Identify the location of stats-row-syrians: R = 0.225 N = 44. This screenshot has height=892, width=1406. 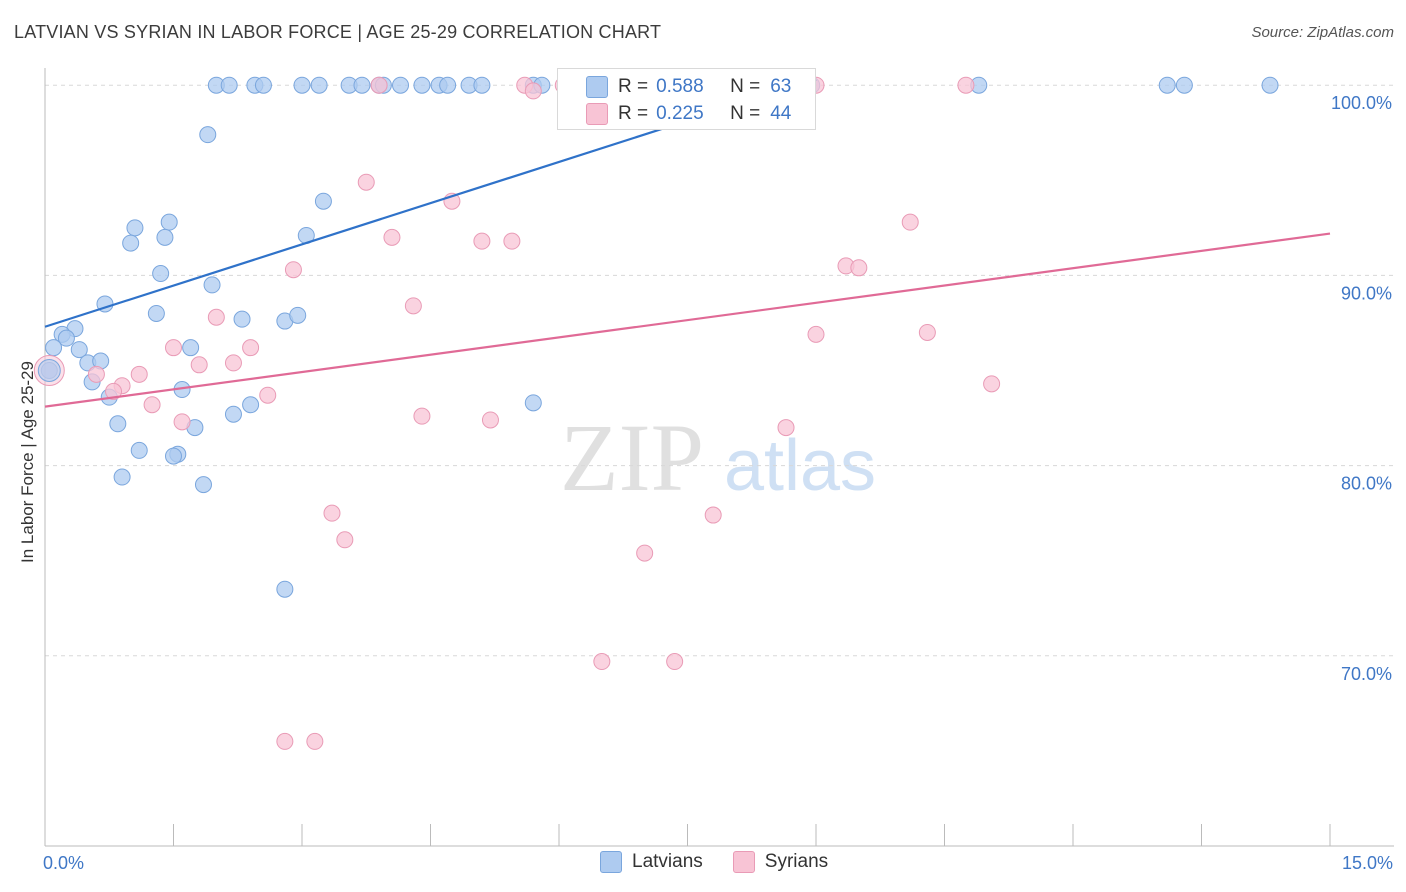
(689, 114).